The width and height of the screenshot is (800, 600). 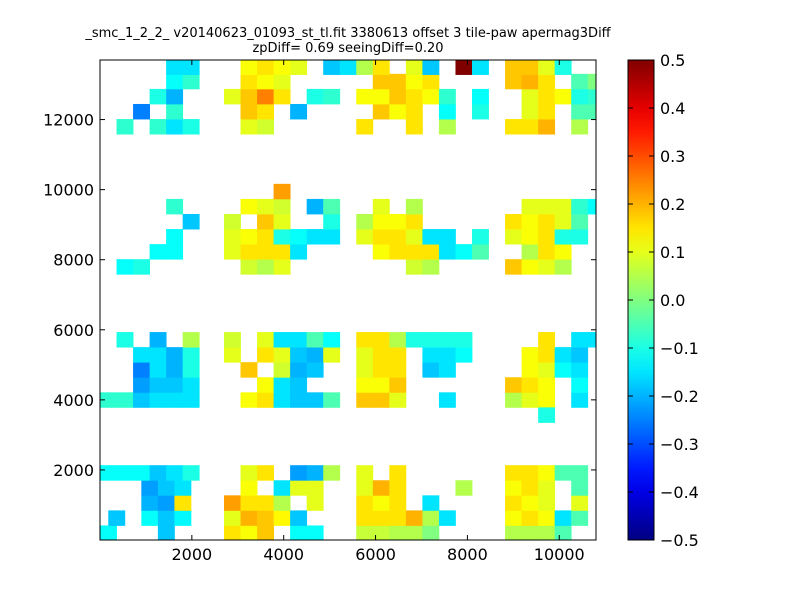 What do you see at coordinates (672, 252) in the screenshot?
I see `colorbar-tick-label: 0.1` at bounding box center [672, 252].